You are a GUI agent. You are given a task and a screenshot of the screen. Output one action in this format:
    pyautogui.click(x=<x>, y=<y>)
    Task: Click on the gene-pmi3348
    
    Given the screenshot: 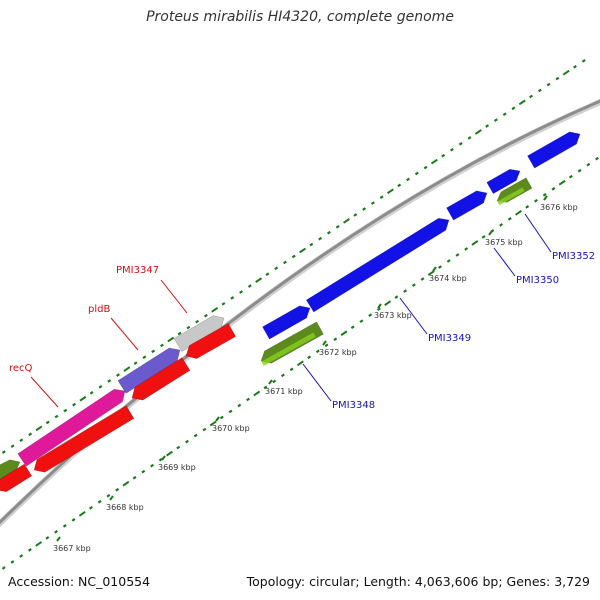 What is the action you would take?
    pyautogui.click(x=292, y=342)
    